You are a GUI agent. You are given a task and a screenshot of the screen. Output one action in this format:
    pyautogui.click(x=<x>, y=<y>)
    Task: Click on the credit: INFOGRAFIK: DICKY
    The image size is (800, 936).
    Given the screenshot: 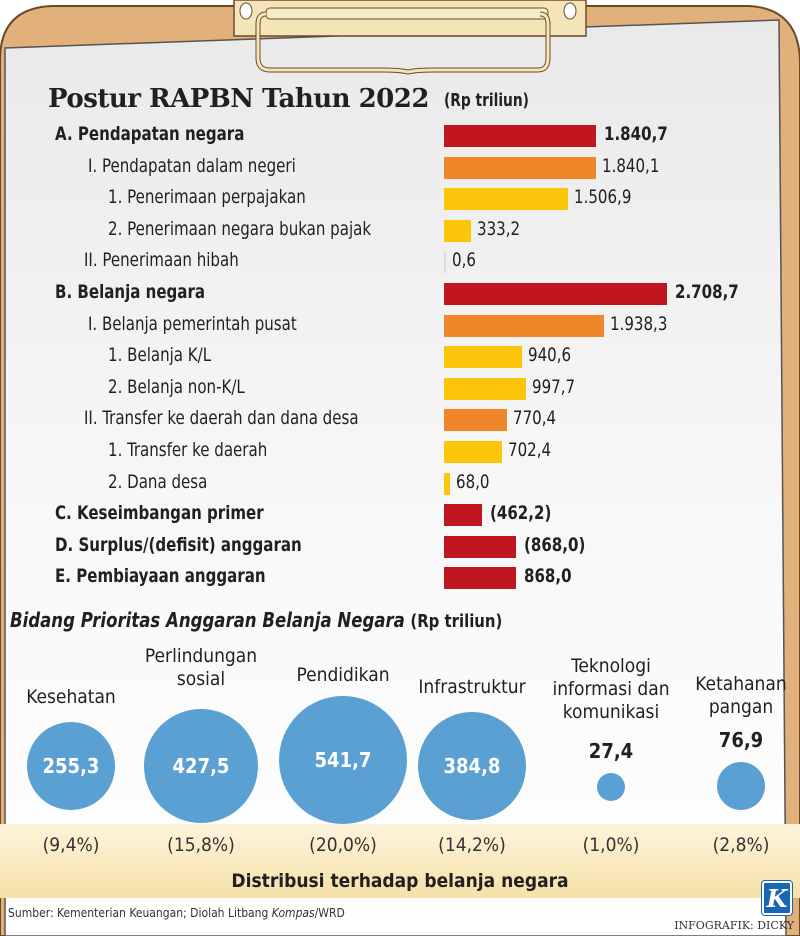 What is the action you would take?
    pyautogui.click(x=734, y=925)
    